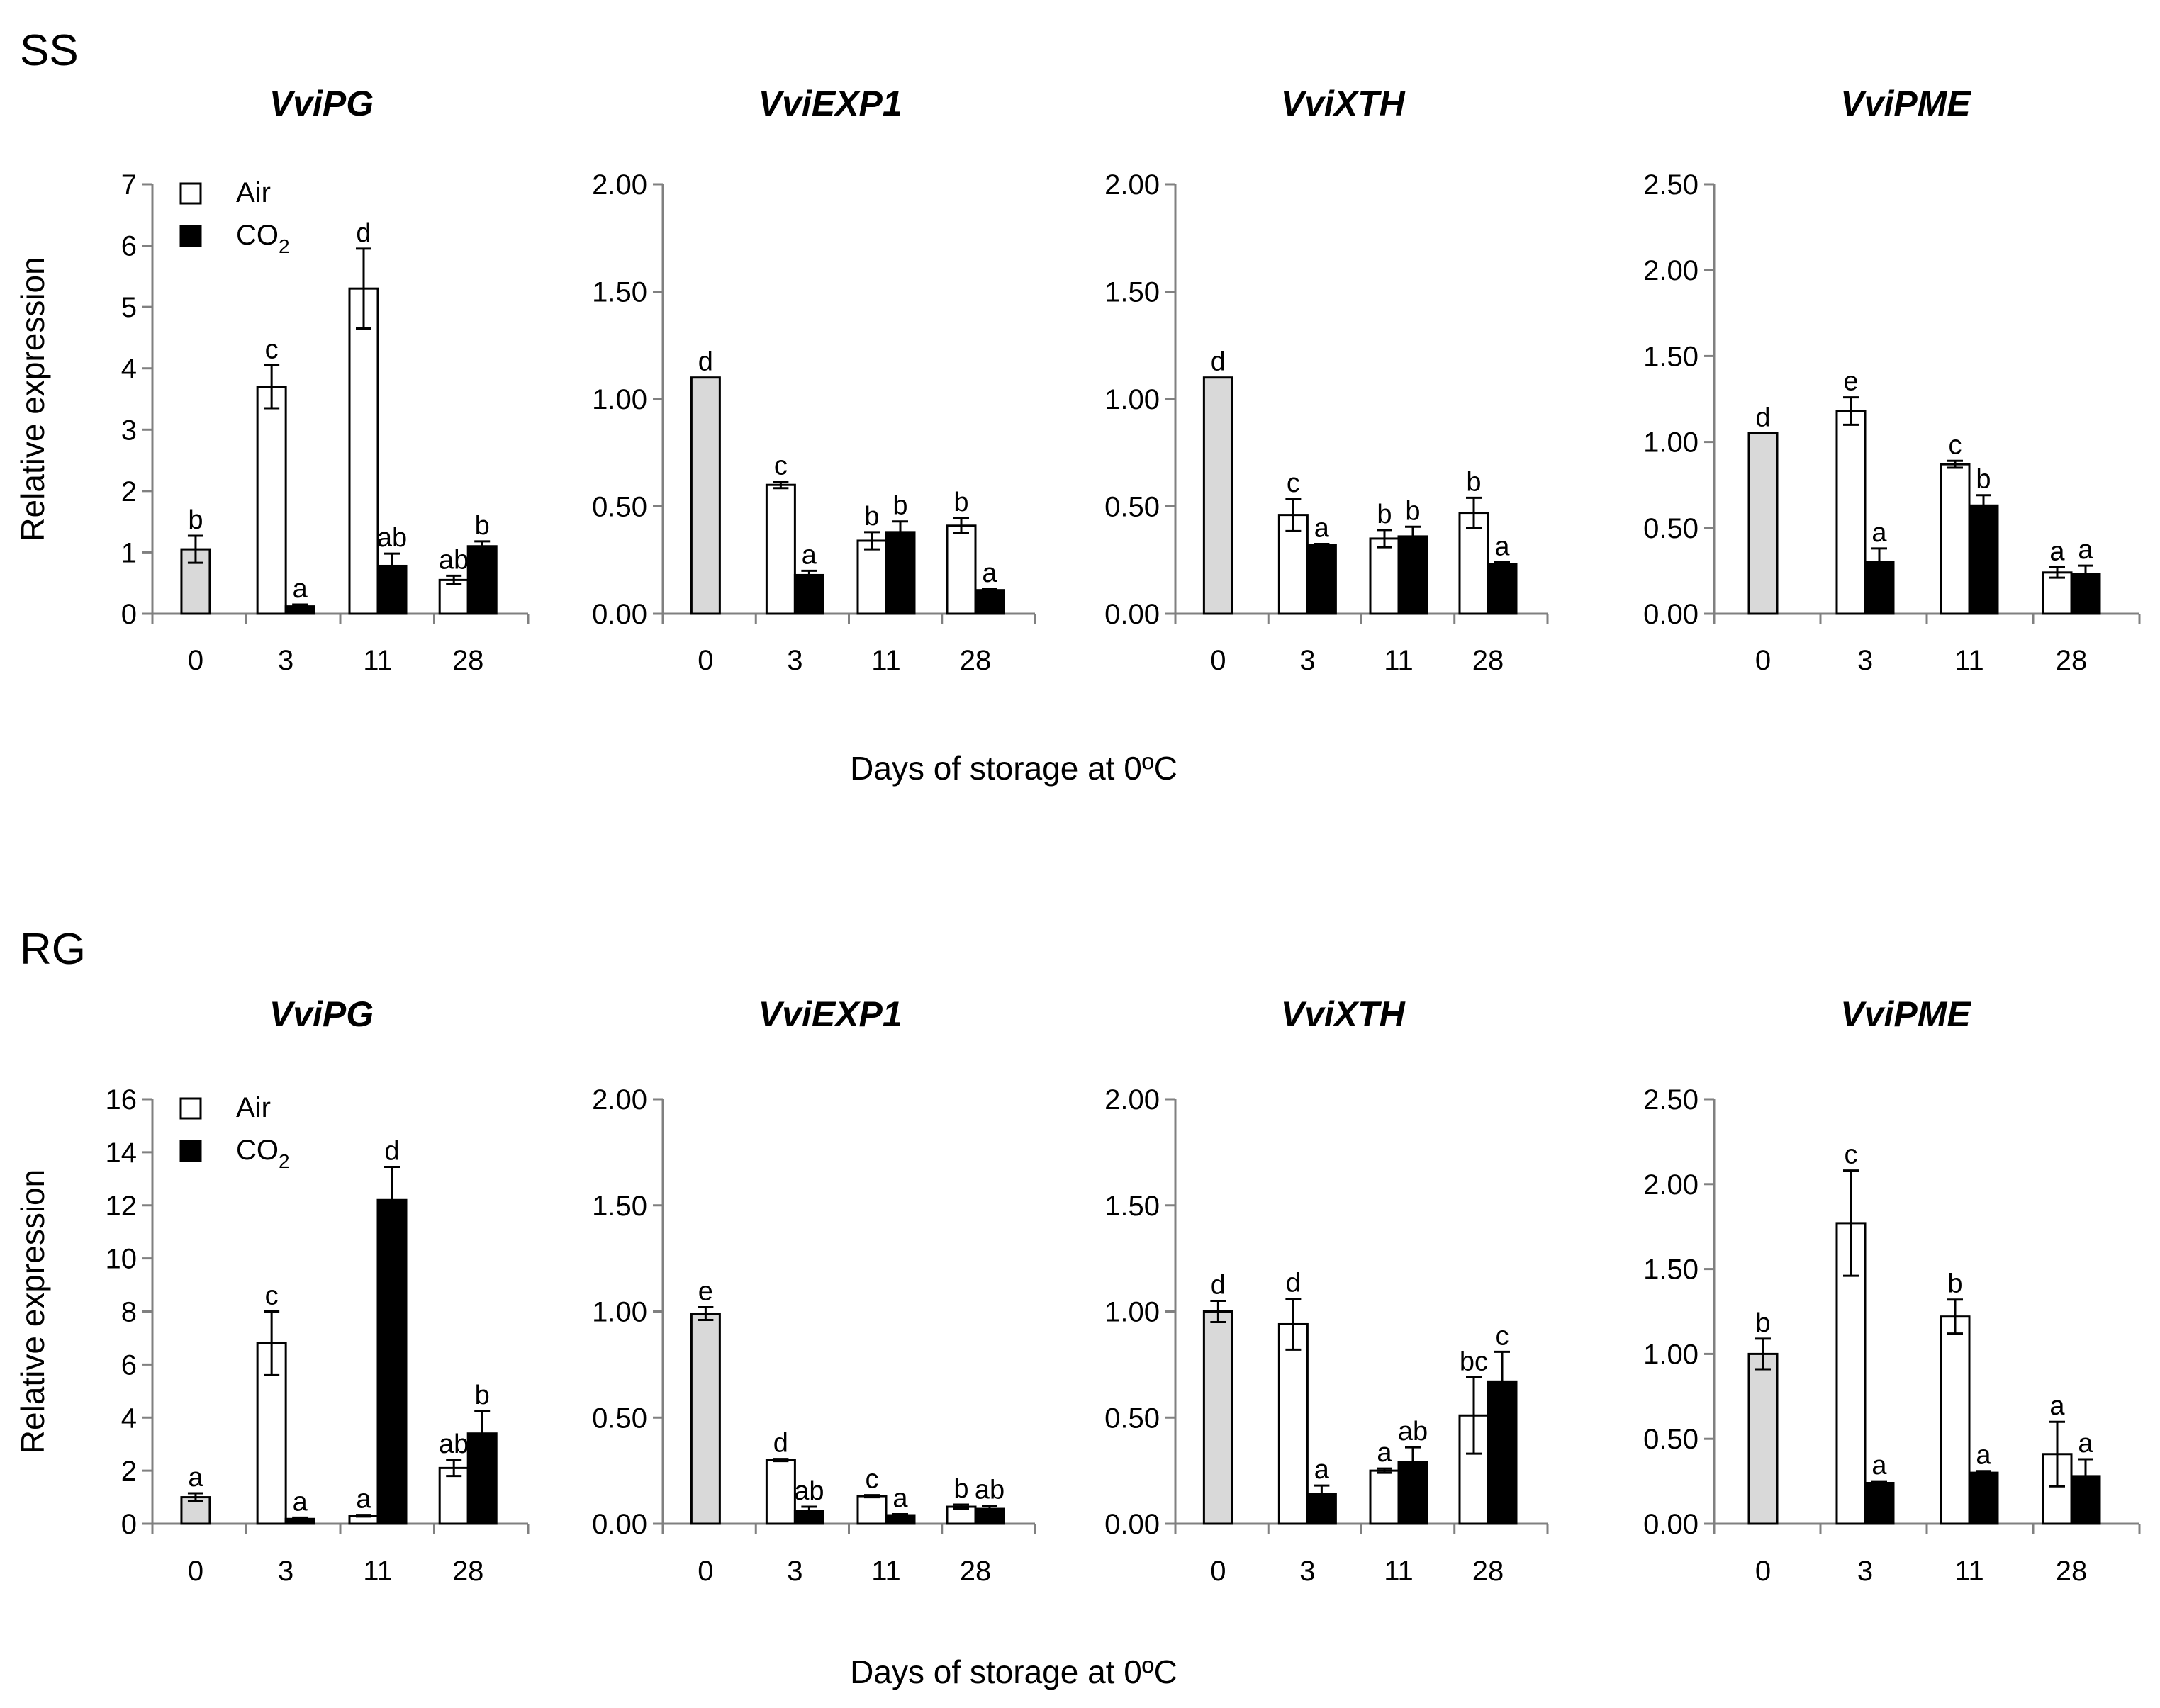 Image resolution: width=2160 pixels, height=1708 pixels. Describe the element at coordinates (129, 1312) in the screenshot. I see `y-tick-label: 8` at that location.